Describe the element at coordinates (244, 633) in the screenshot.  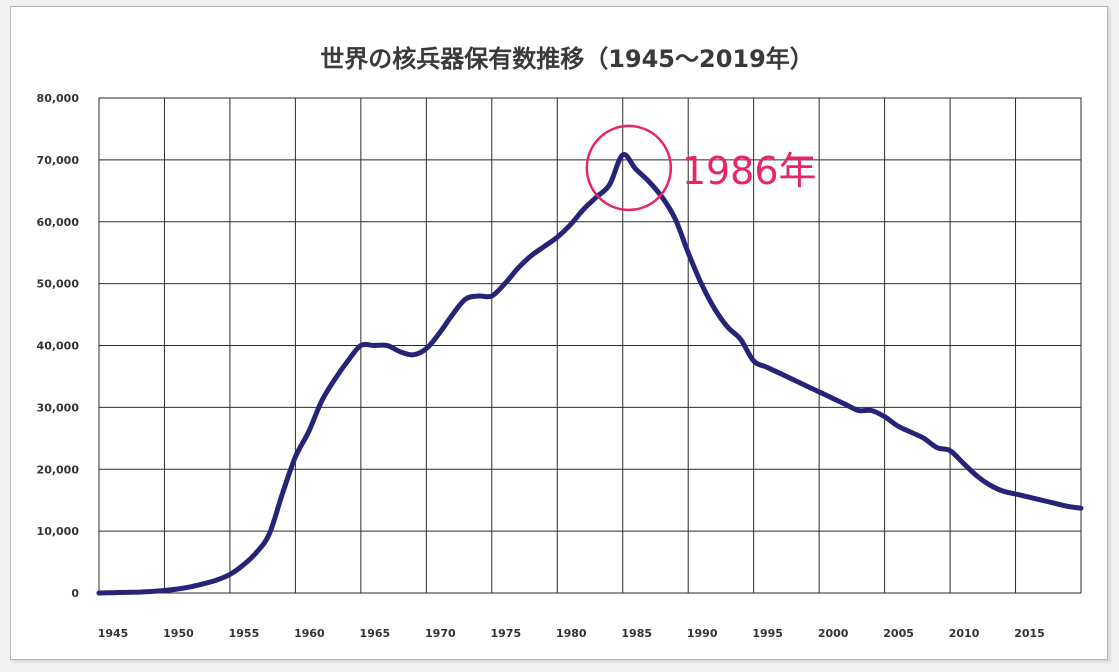
I see `x-tick-label: 1955` at that location.